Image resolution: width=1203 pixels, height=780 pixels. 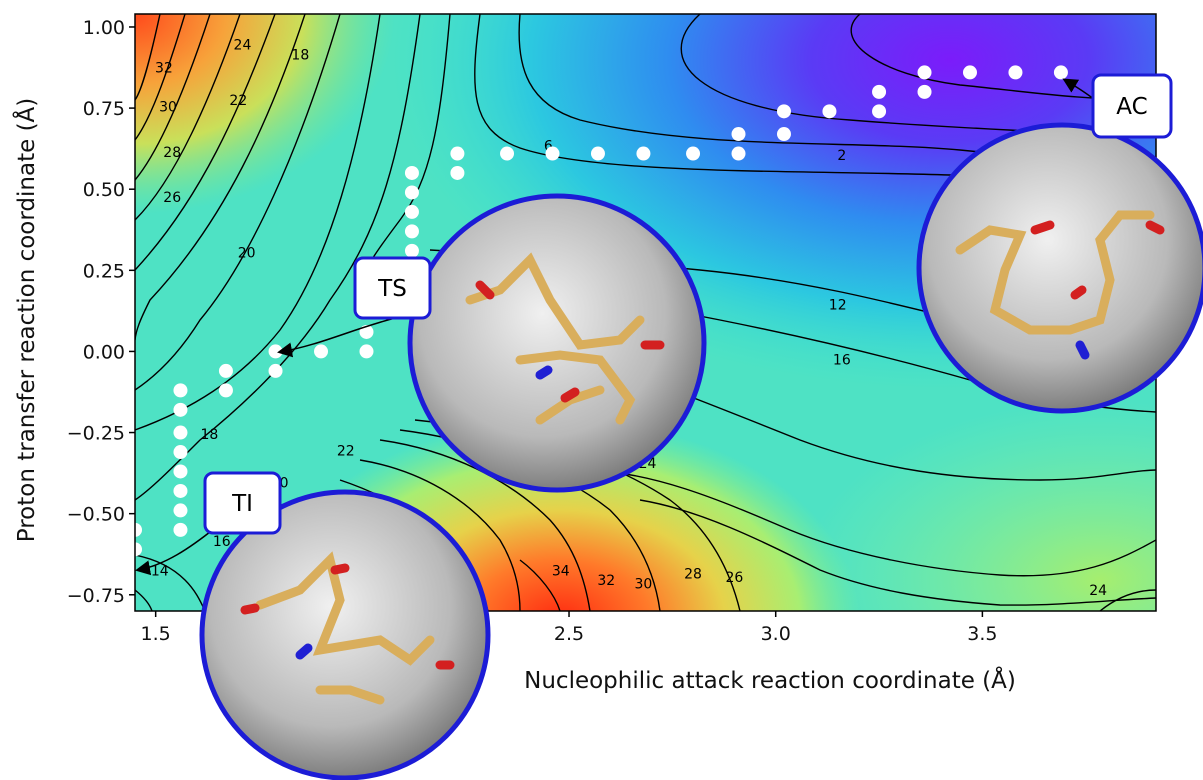 I want to click on ts-callout: TS, so click(x=354, y=307).